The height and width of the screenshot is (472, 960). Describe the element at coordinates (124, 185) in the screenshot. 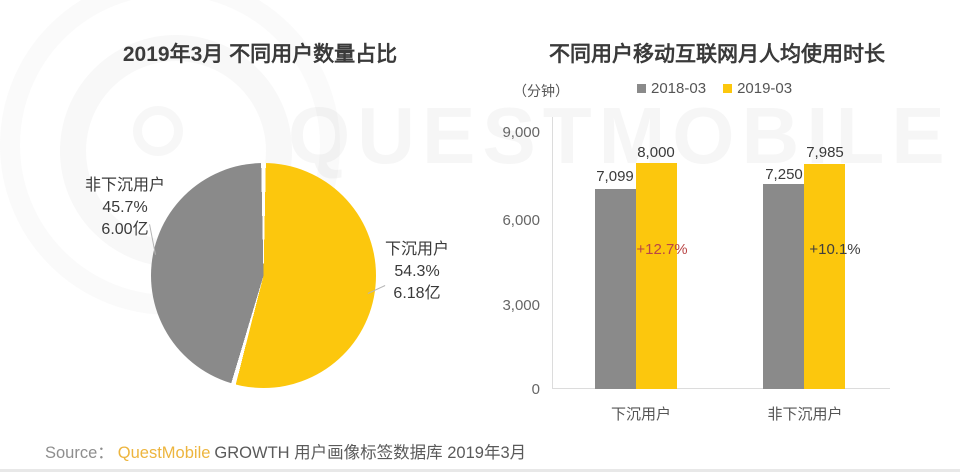

I see `pie-label-name: 非下沉用户` at that location.